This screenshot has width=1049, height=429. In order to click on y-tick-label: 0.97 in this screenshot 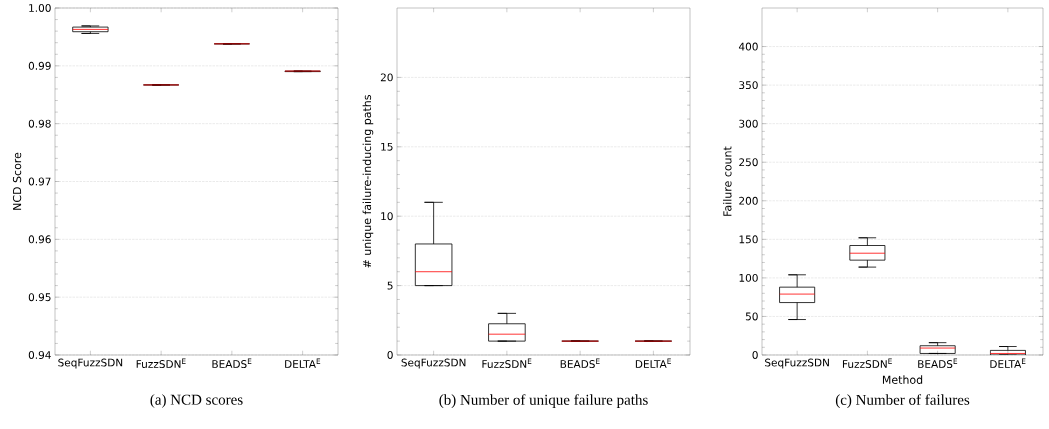, I will do `click(39, 181)`.